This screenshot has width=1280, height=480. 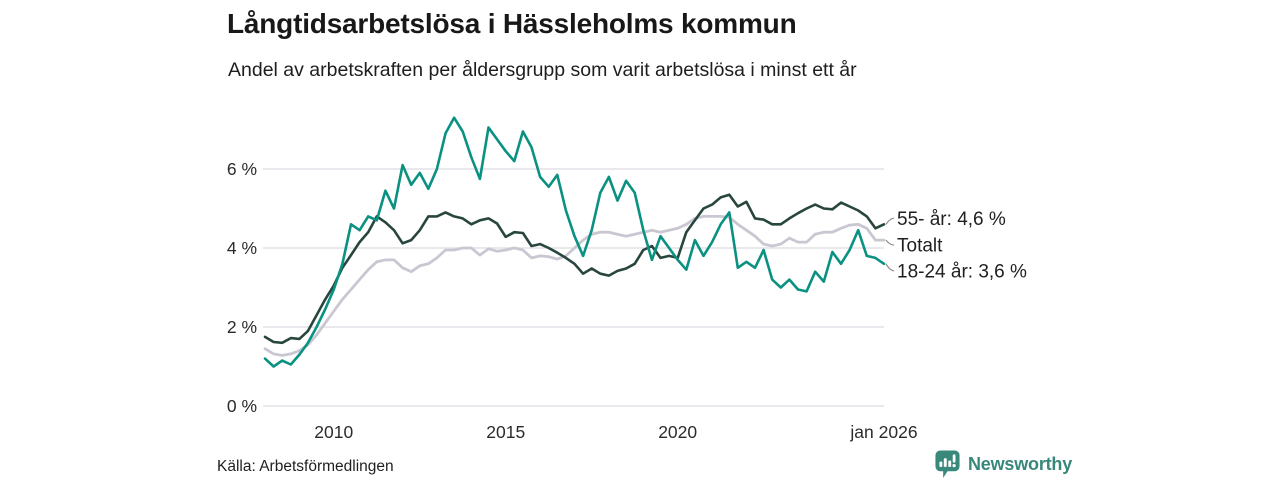 What do you see at coordinates (1020, 464) in the screenshot?
I see `newsworthy-logo-text: Newsworthy` at bounding box center [1020, 464].